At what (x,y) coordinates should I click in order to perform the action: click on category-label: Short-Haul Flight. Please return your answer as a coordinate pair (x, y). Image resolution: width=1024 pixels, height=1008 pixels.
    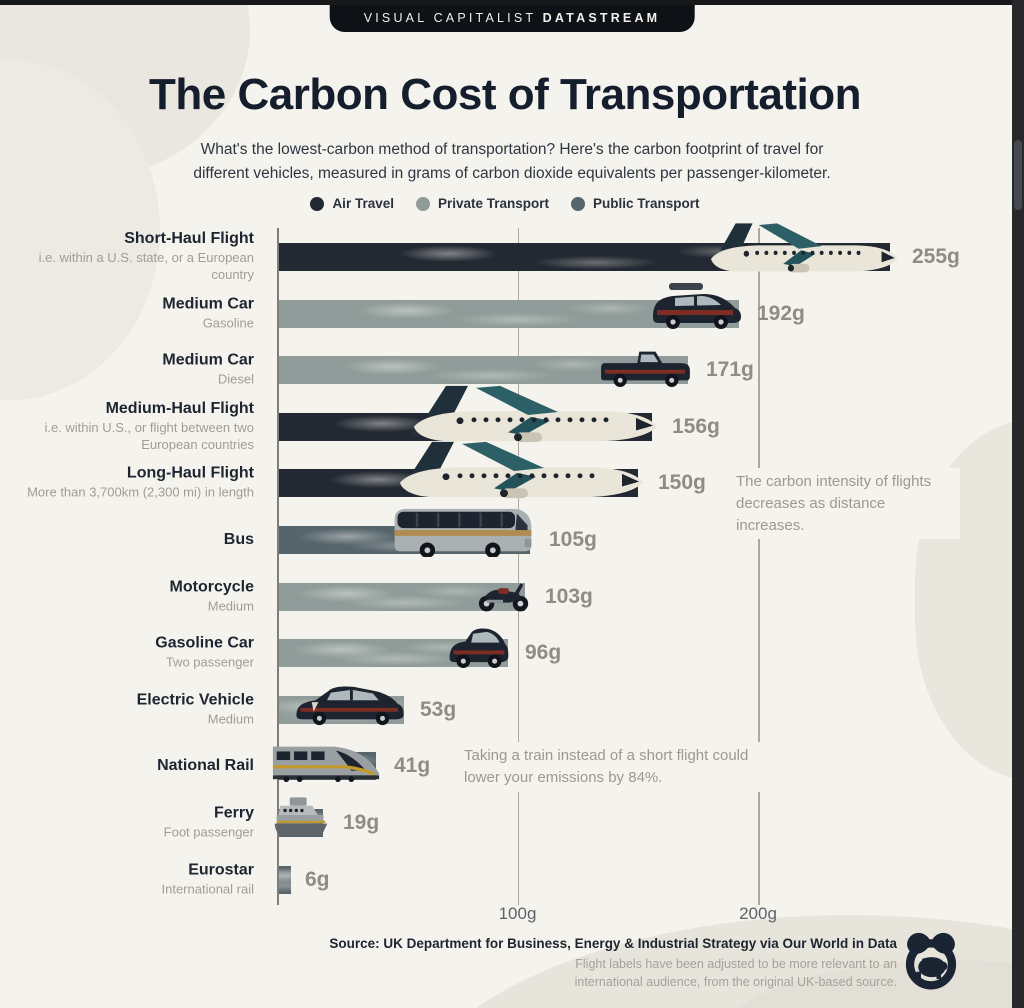
    Looking at the image, I should click on (189, 239).